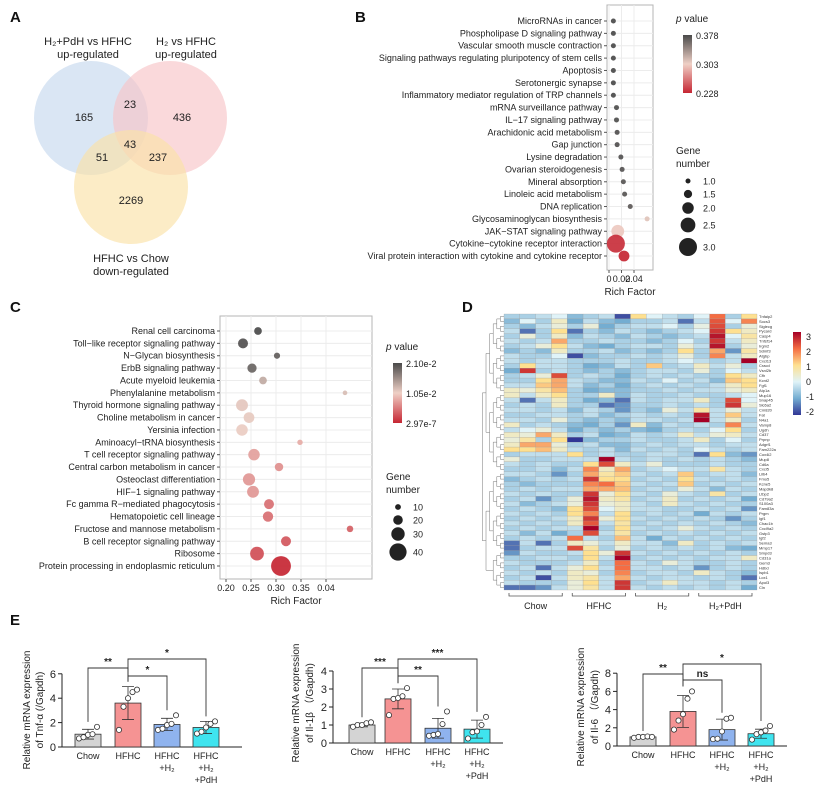 The height and width of the screenshot is (800, 824). I want to click on size-legend-label: 20, so click(418, 521).